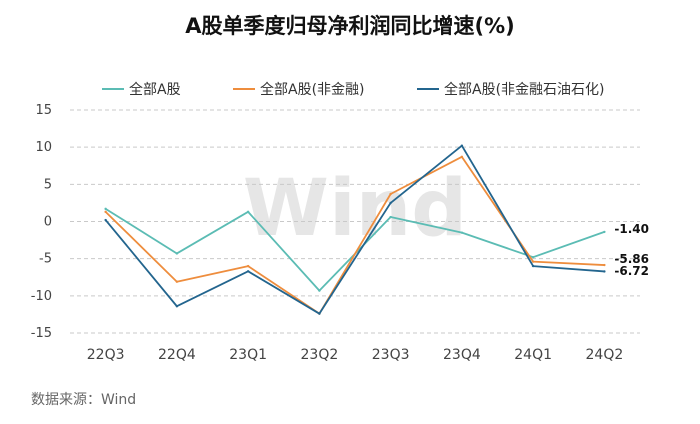  Describe the element at coordinates (320, 355) in the screenshot. I see `x-tick-label: 23Q2` at that location.